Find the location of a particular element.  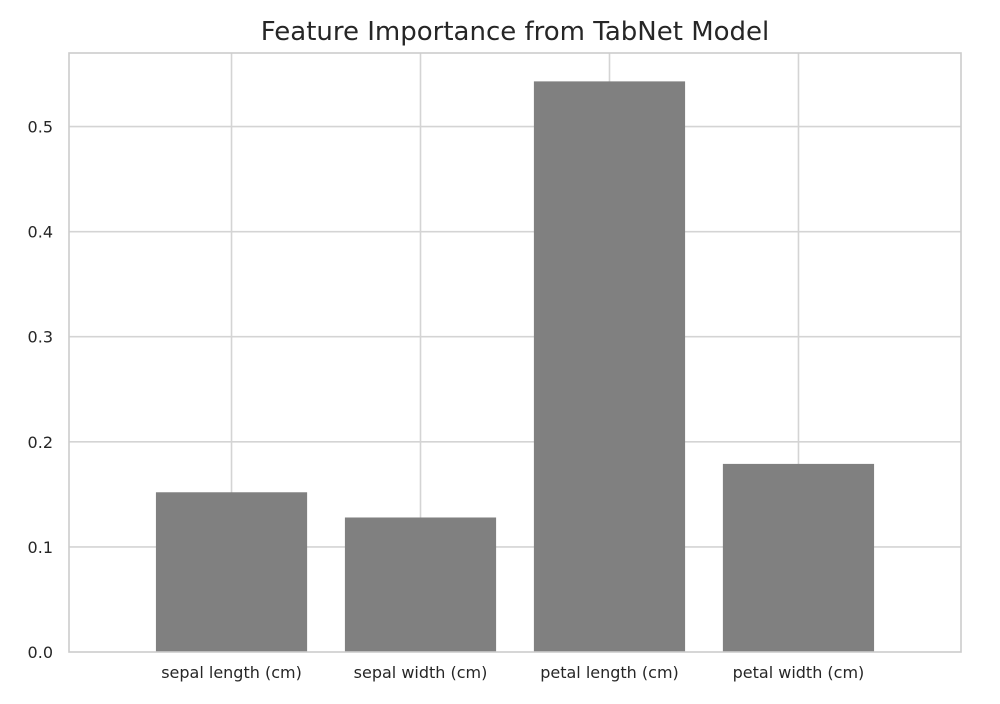

bar-petal-width-cm is located at coordinates (798, 557).